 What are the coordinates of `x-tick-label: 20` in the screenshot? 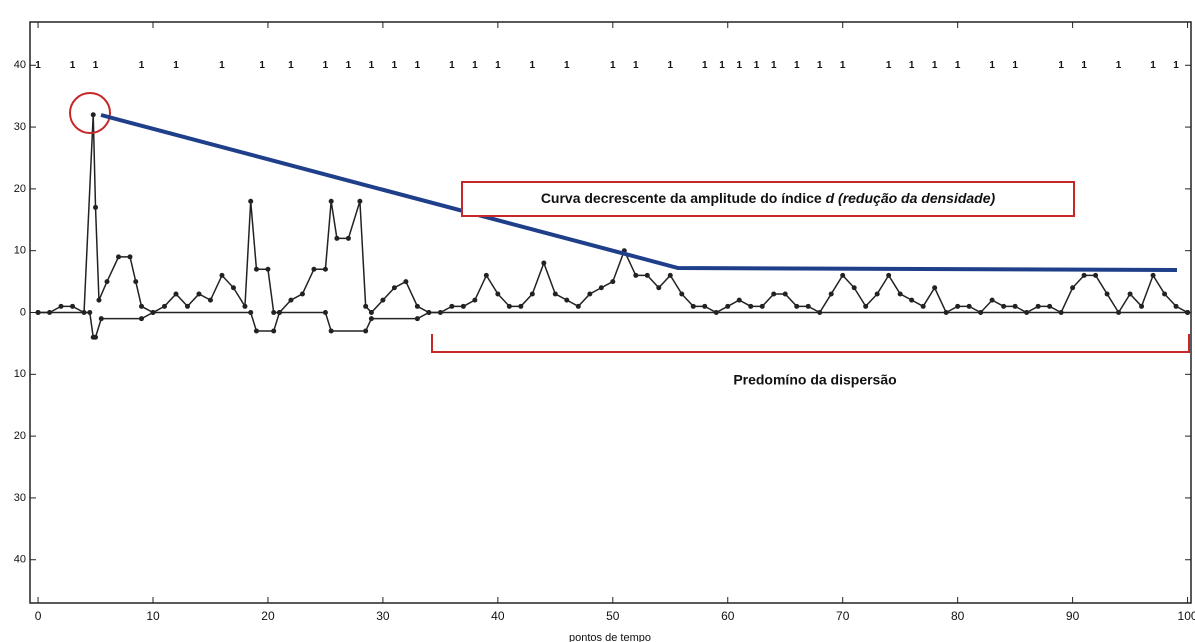 It's located at (268, 616).